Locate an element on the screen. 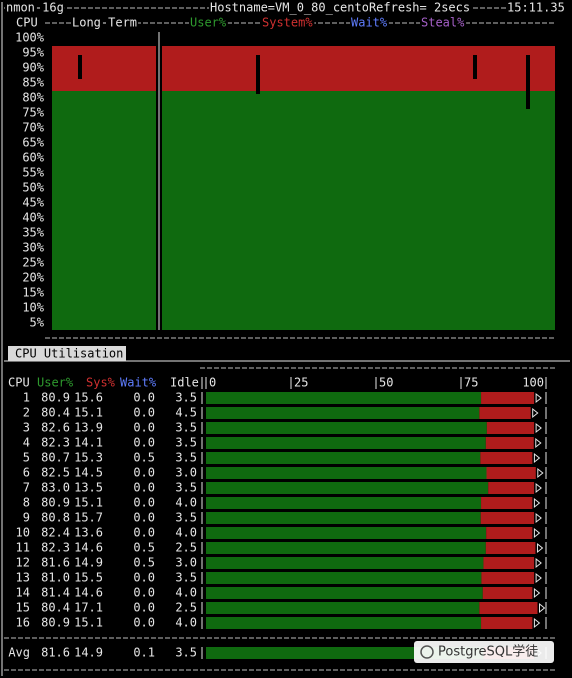 The width and height of the screenshot is (572, 678). watermark-icon is located at coordinates (427, 652).